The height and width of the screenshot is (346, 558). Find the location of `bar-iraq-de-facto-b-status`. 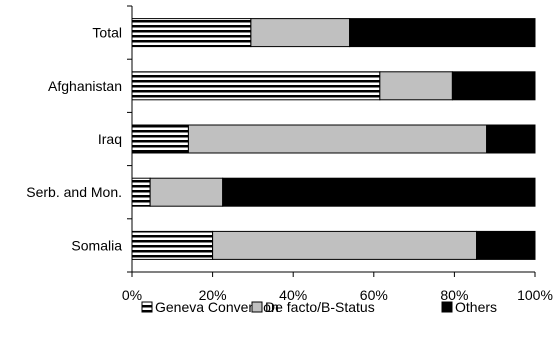

bar-iraq-de-facto-b-status is located at coordinates (337, 139).